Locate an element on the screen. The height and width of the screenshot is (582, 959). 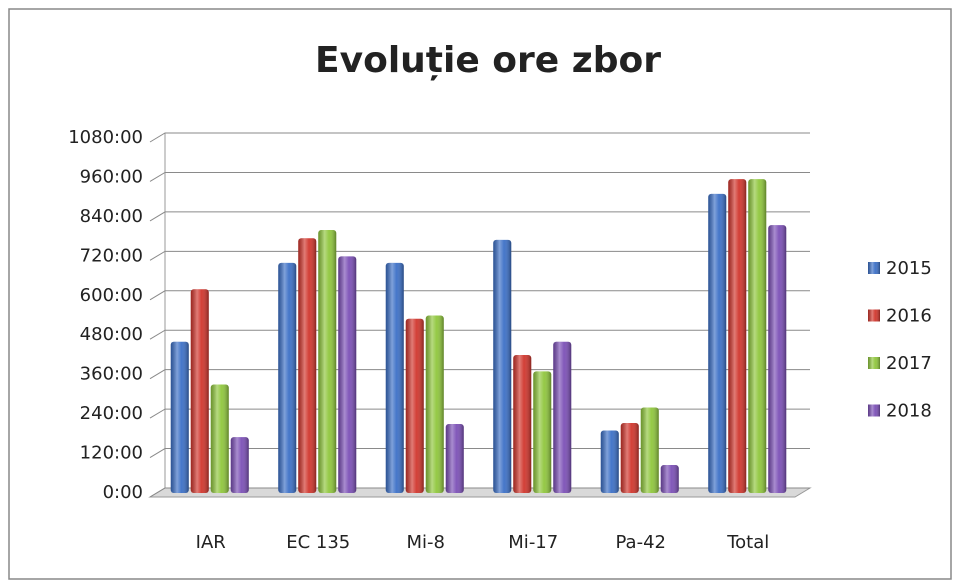
y-tick-label: 240:00 is located at coordinates (111, 413).